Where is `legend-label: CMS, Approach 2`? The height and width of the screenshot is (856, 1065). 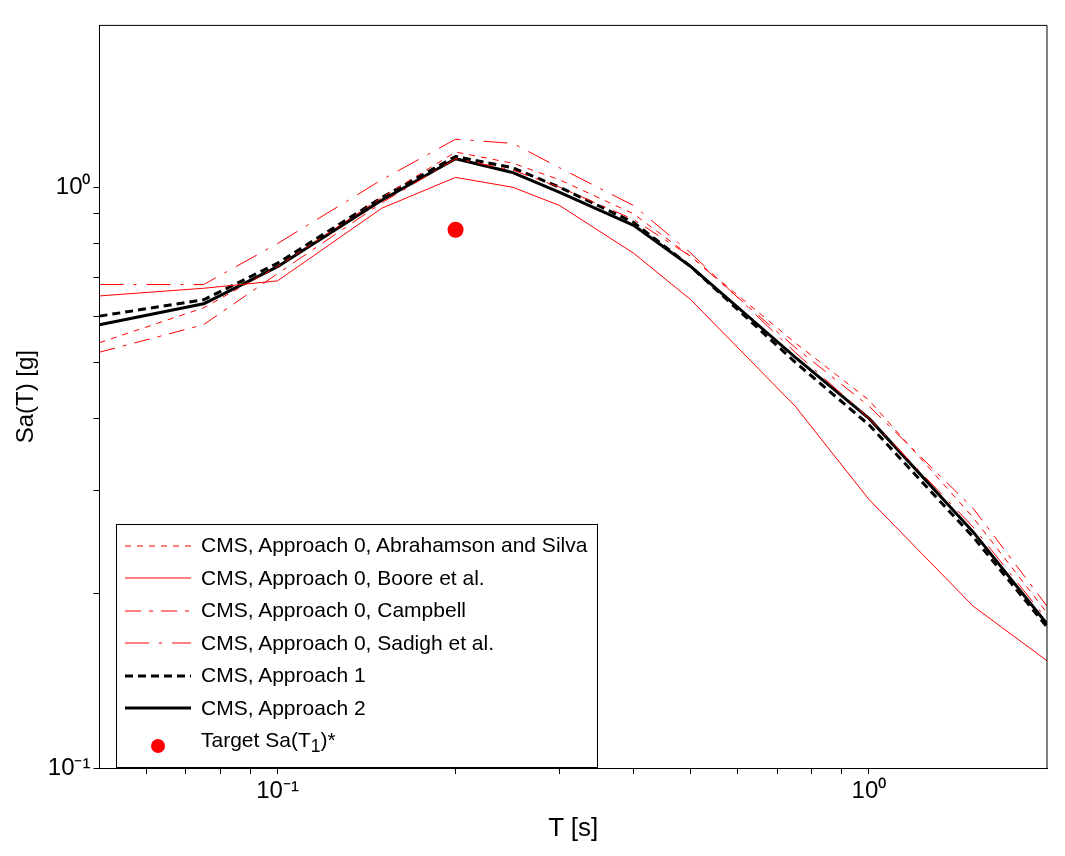 legend-label: CMS, Approach 2 is located at coordinates (283, 707).